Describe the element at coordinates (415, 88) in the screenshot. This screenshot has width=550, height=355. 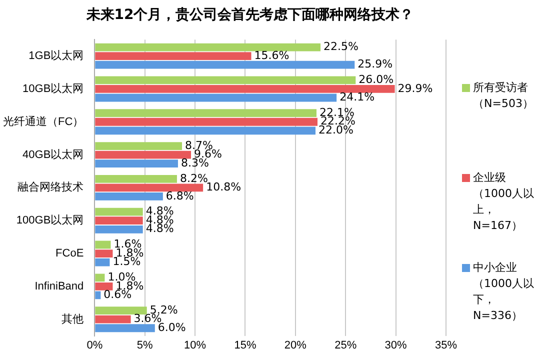
I see `data-label: 29.9%` at that location.